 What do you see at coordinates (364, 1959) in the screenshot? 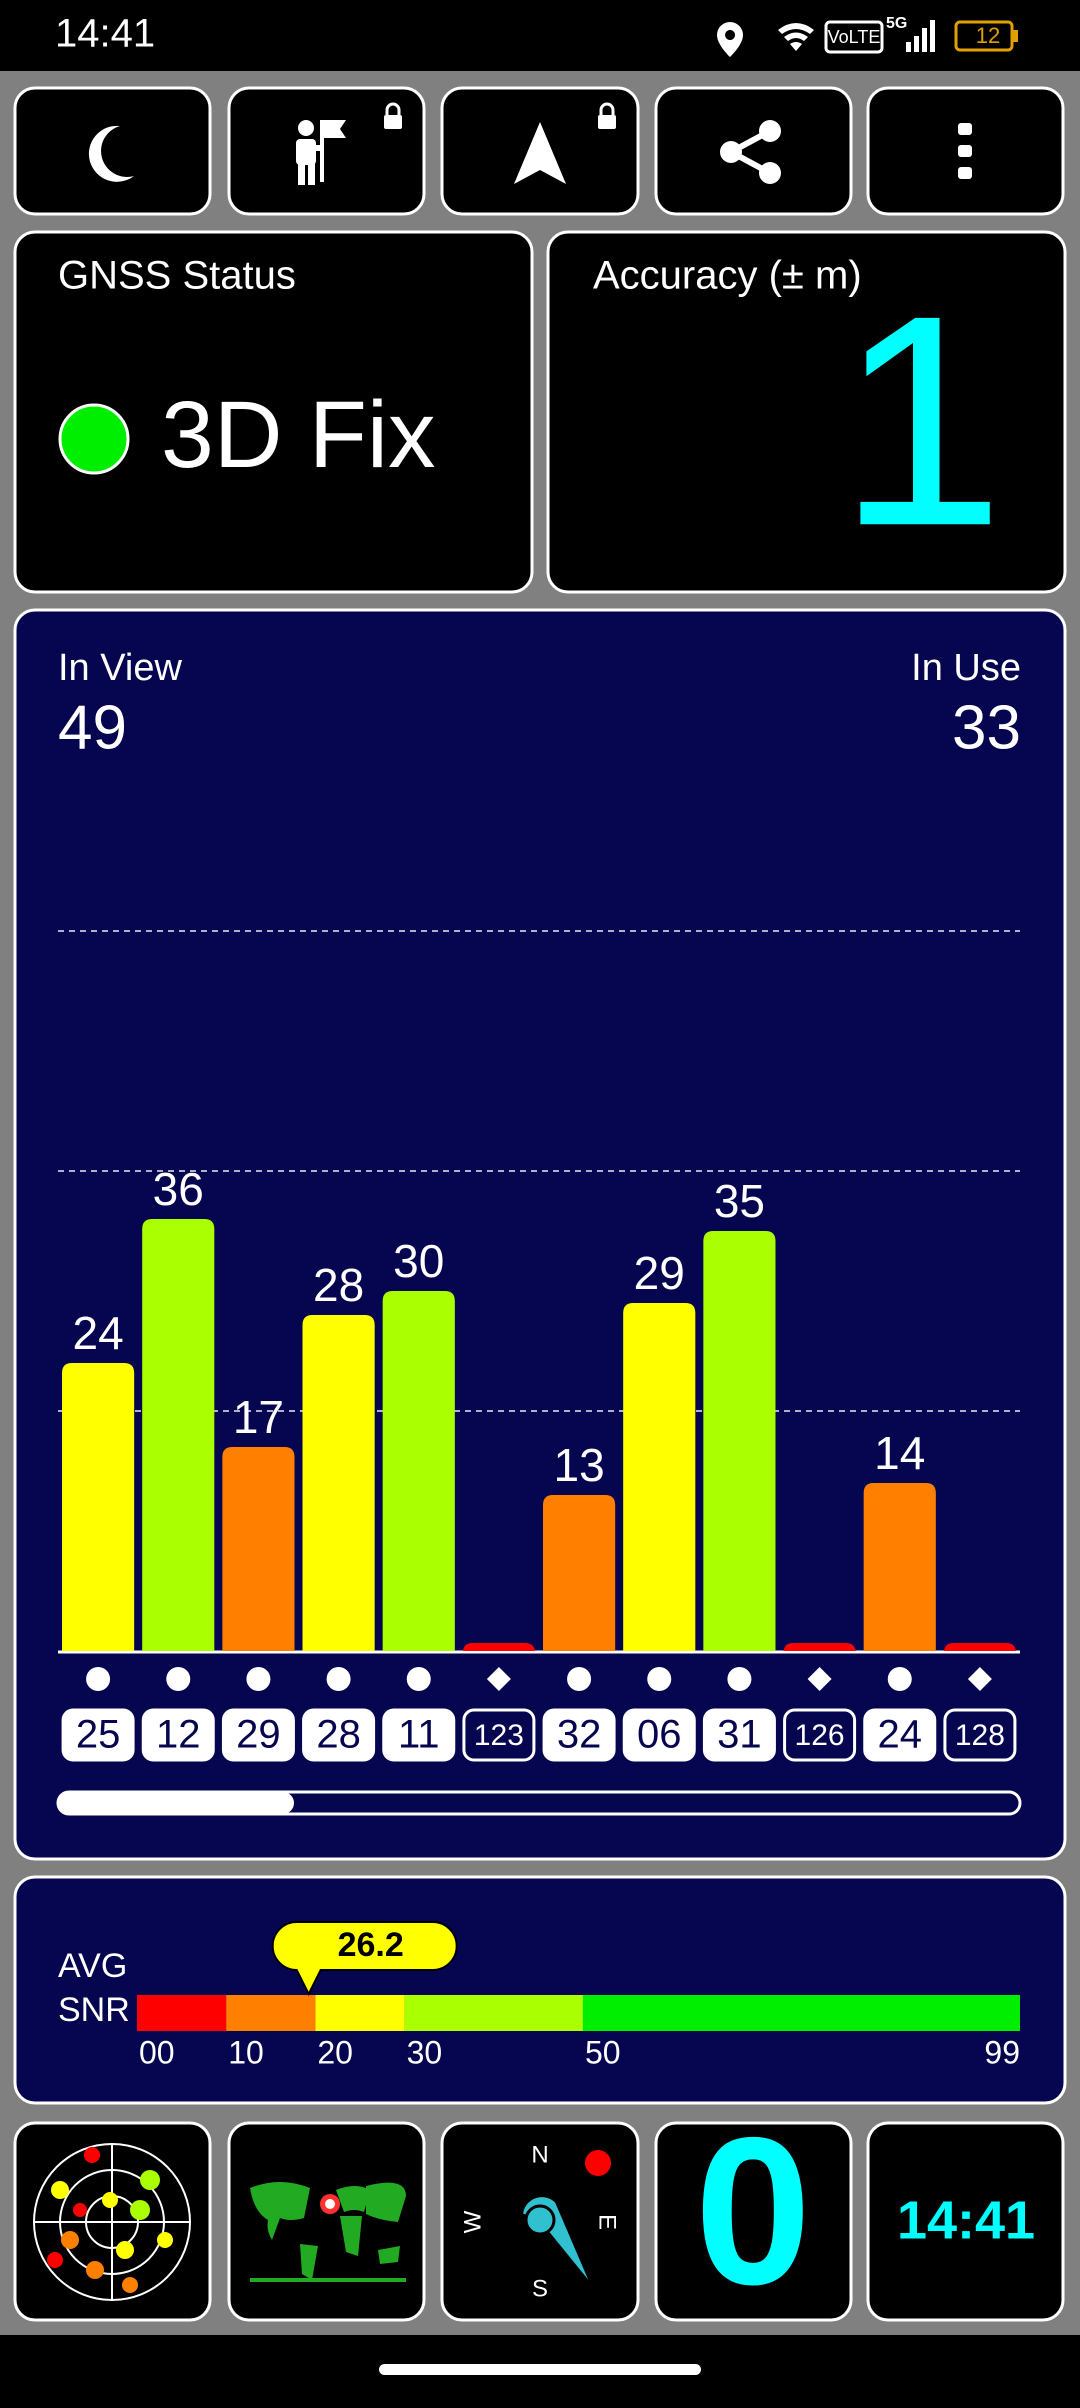
I see `average-marker` at bounding box center [364, 1959].